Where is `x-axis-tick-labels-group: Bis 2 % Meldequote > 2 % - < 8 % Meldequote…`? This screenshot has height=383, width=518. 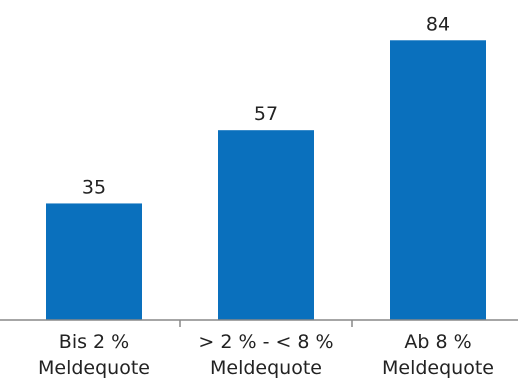 x-axis-tick-labels-group: Bis 2 % Meldequote > 2 % - < 8 % Meldequote… is located at coordinates (266, 355).